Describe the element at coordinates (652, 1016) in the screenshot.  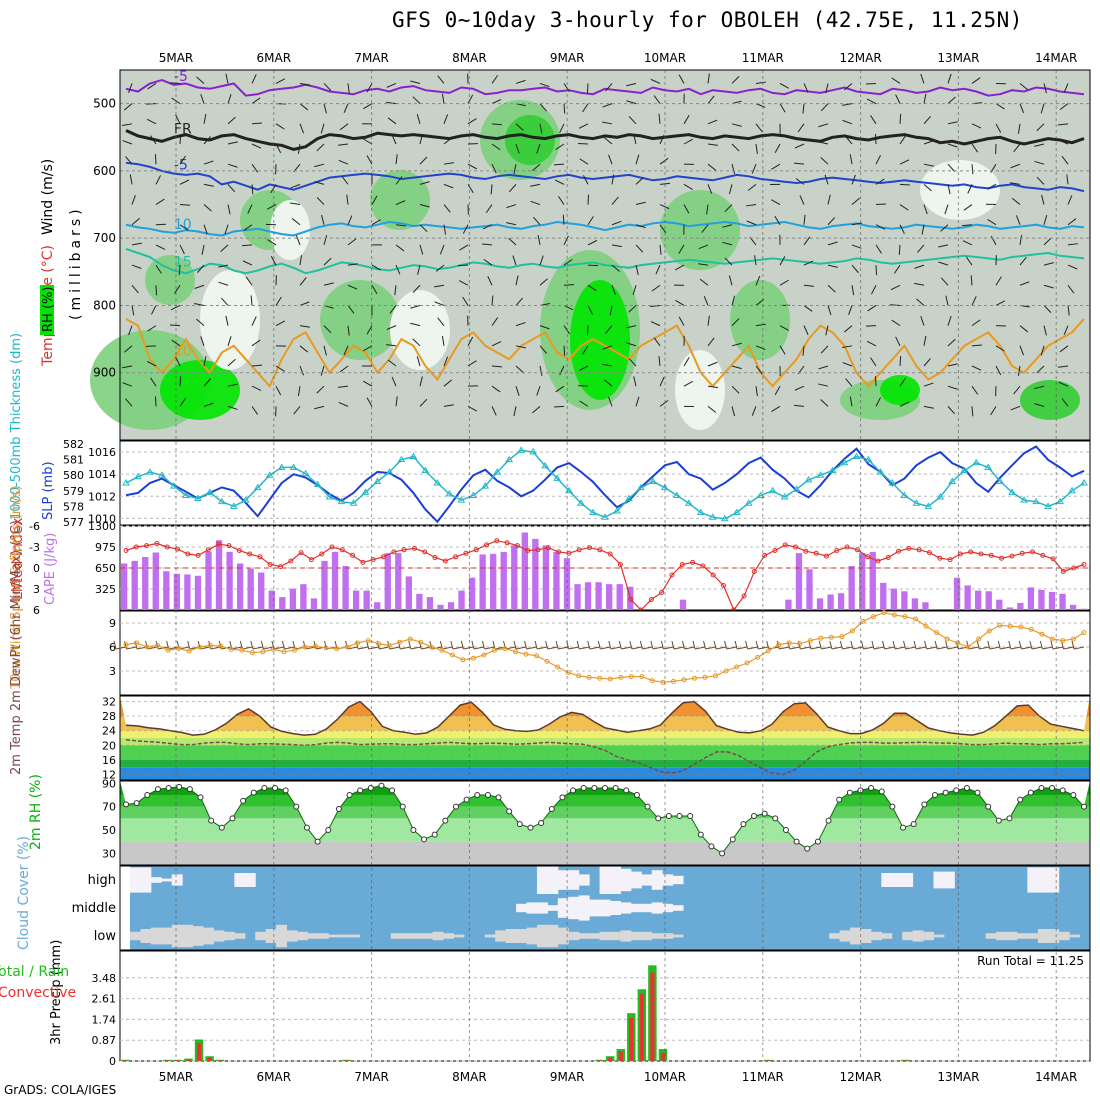
I see `precip-convective-bar` at that location.